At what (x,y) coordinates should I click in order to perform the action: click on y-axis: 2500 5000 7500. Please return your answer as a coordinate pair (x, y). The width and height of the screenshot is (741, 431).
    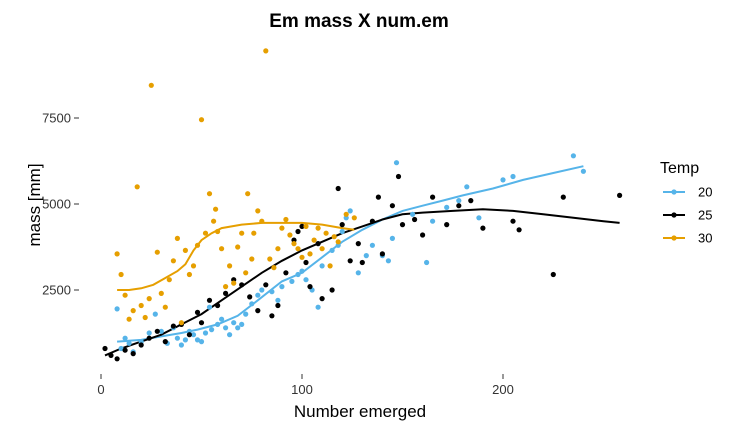
    Looking at the image, I should click on (60, 204).